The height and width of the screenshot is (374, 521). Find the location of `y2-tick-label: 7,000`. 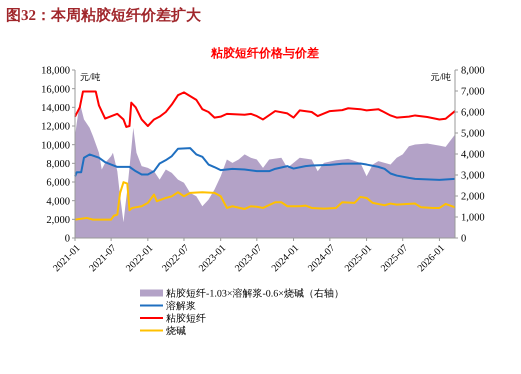

y2-tick-label: 7,000 is located at coordinates (473, 92).